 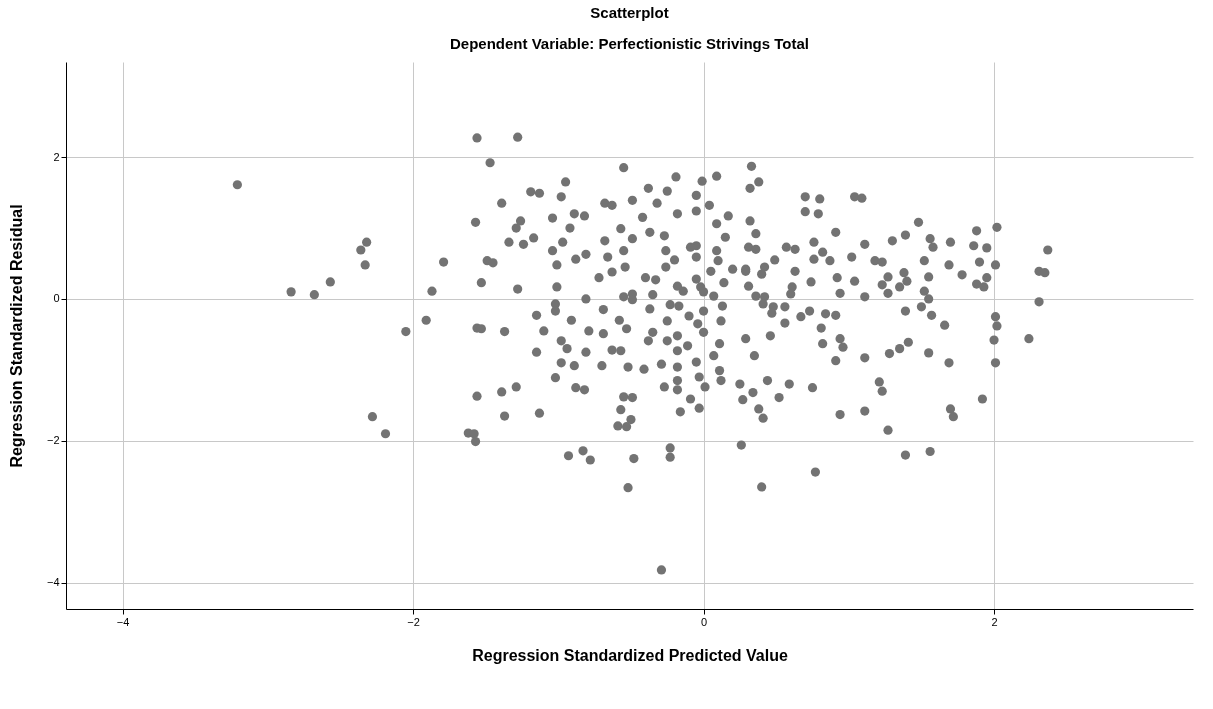 What do you see at coordinates (629, 43) in the screenshot?
I see `chart-subtitle: Dependent Variable: Perfectionistic Strivings Total` at bounding box center [629, 43].